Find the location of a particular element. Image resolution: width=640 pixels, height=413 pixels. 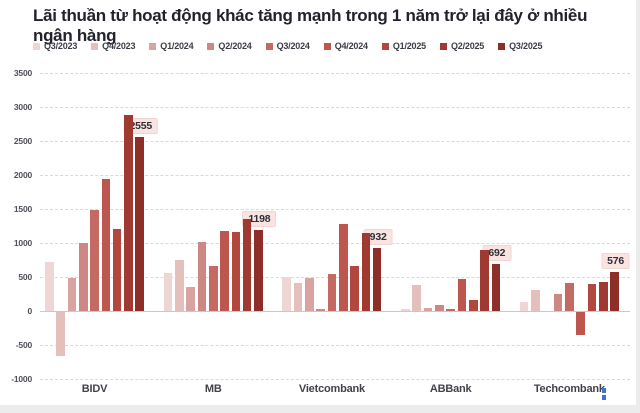

legend-item-Q3-2024: Q3/2024 is located at coordinates (287, 46).